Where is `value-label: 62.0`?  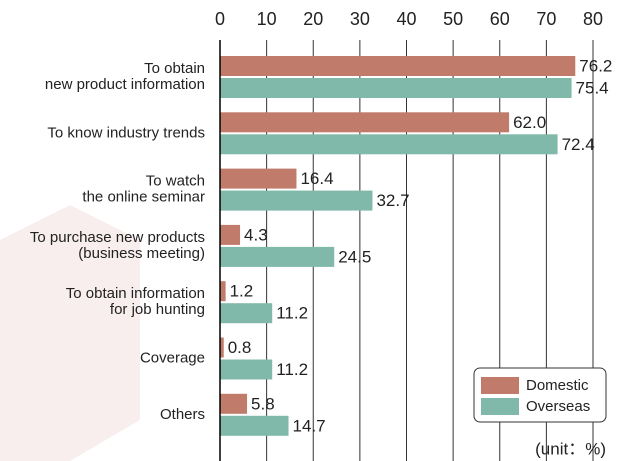
value-label: 62.0 is located at coordinates (529, 122).